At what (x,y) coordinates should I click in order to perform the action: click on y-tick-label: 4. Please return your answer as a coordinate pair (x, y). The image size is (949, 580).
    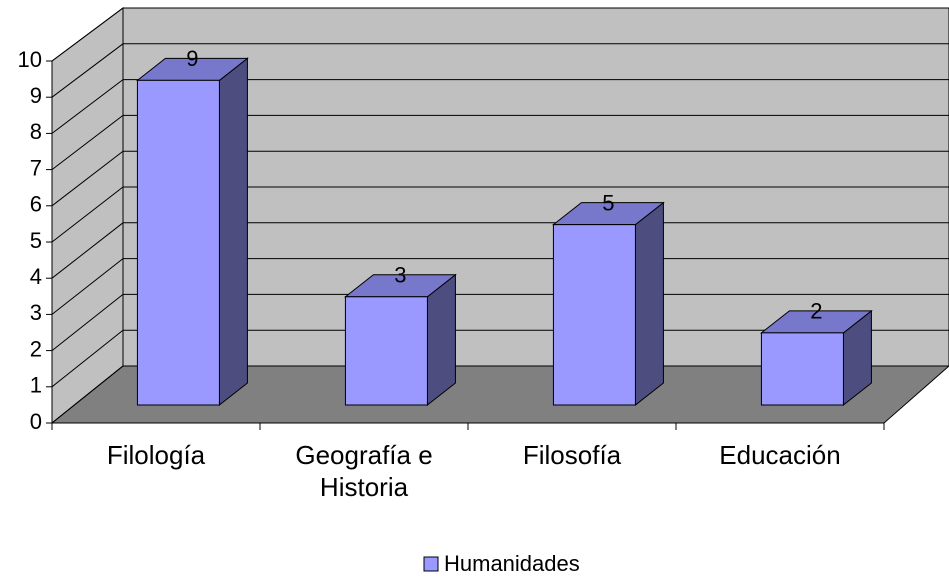
    Looking at the image, I should click on (36, 276).